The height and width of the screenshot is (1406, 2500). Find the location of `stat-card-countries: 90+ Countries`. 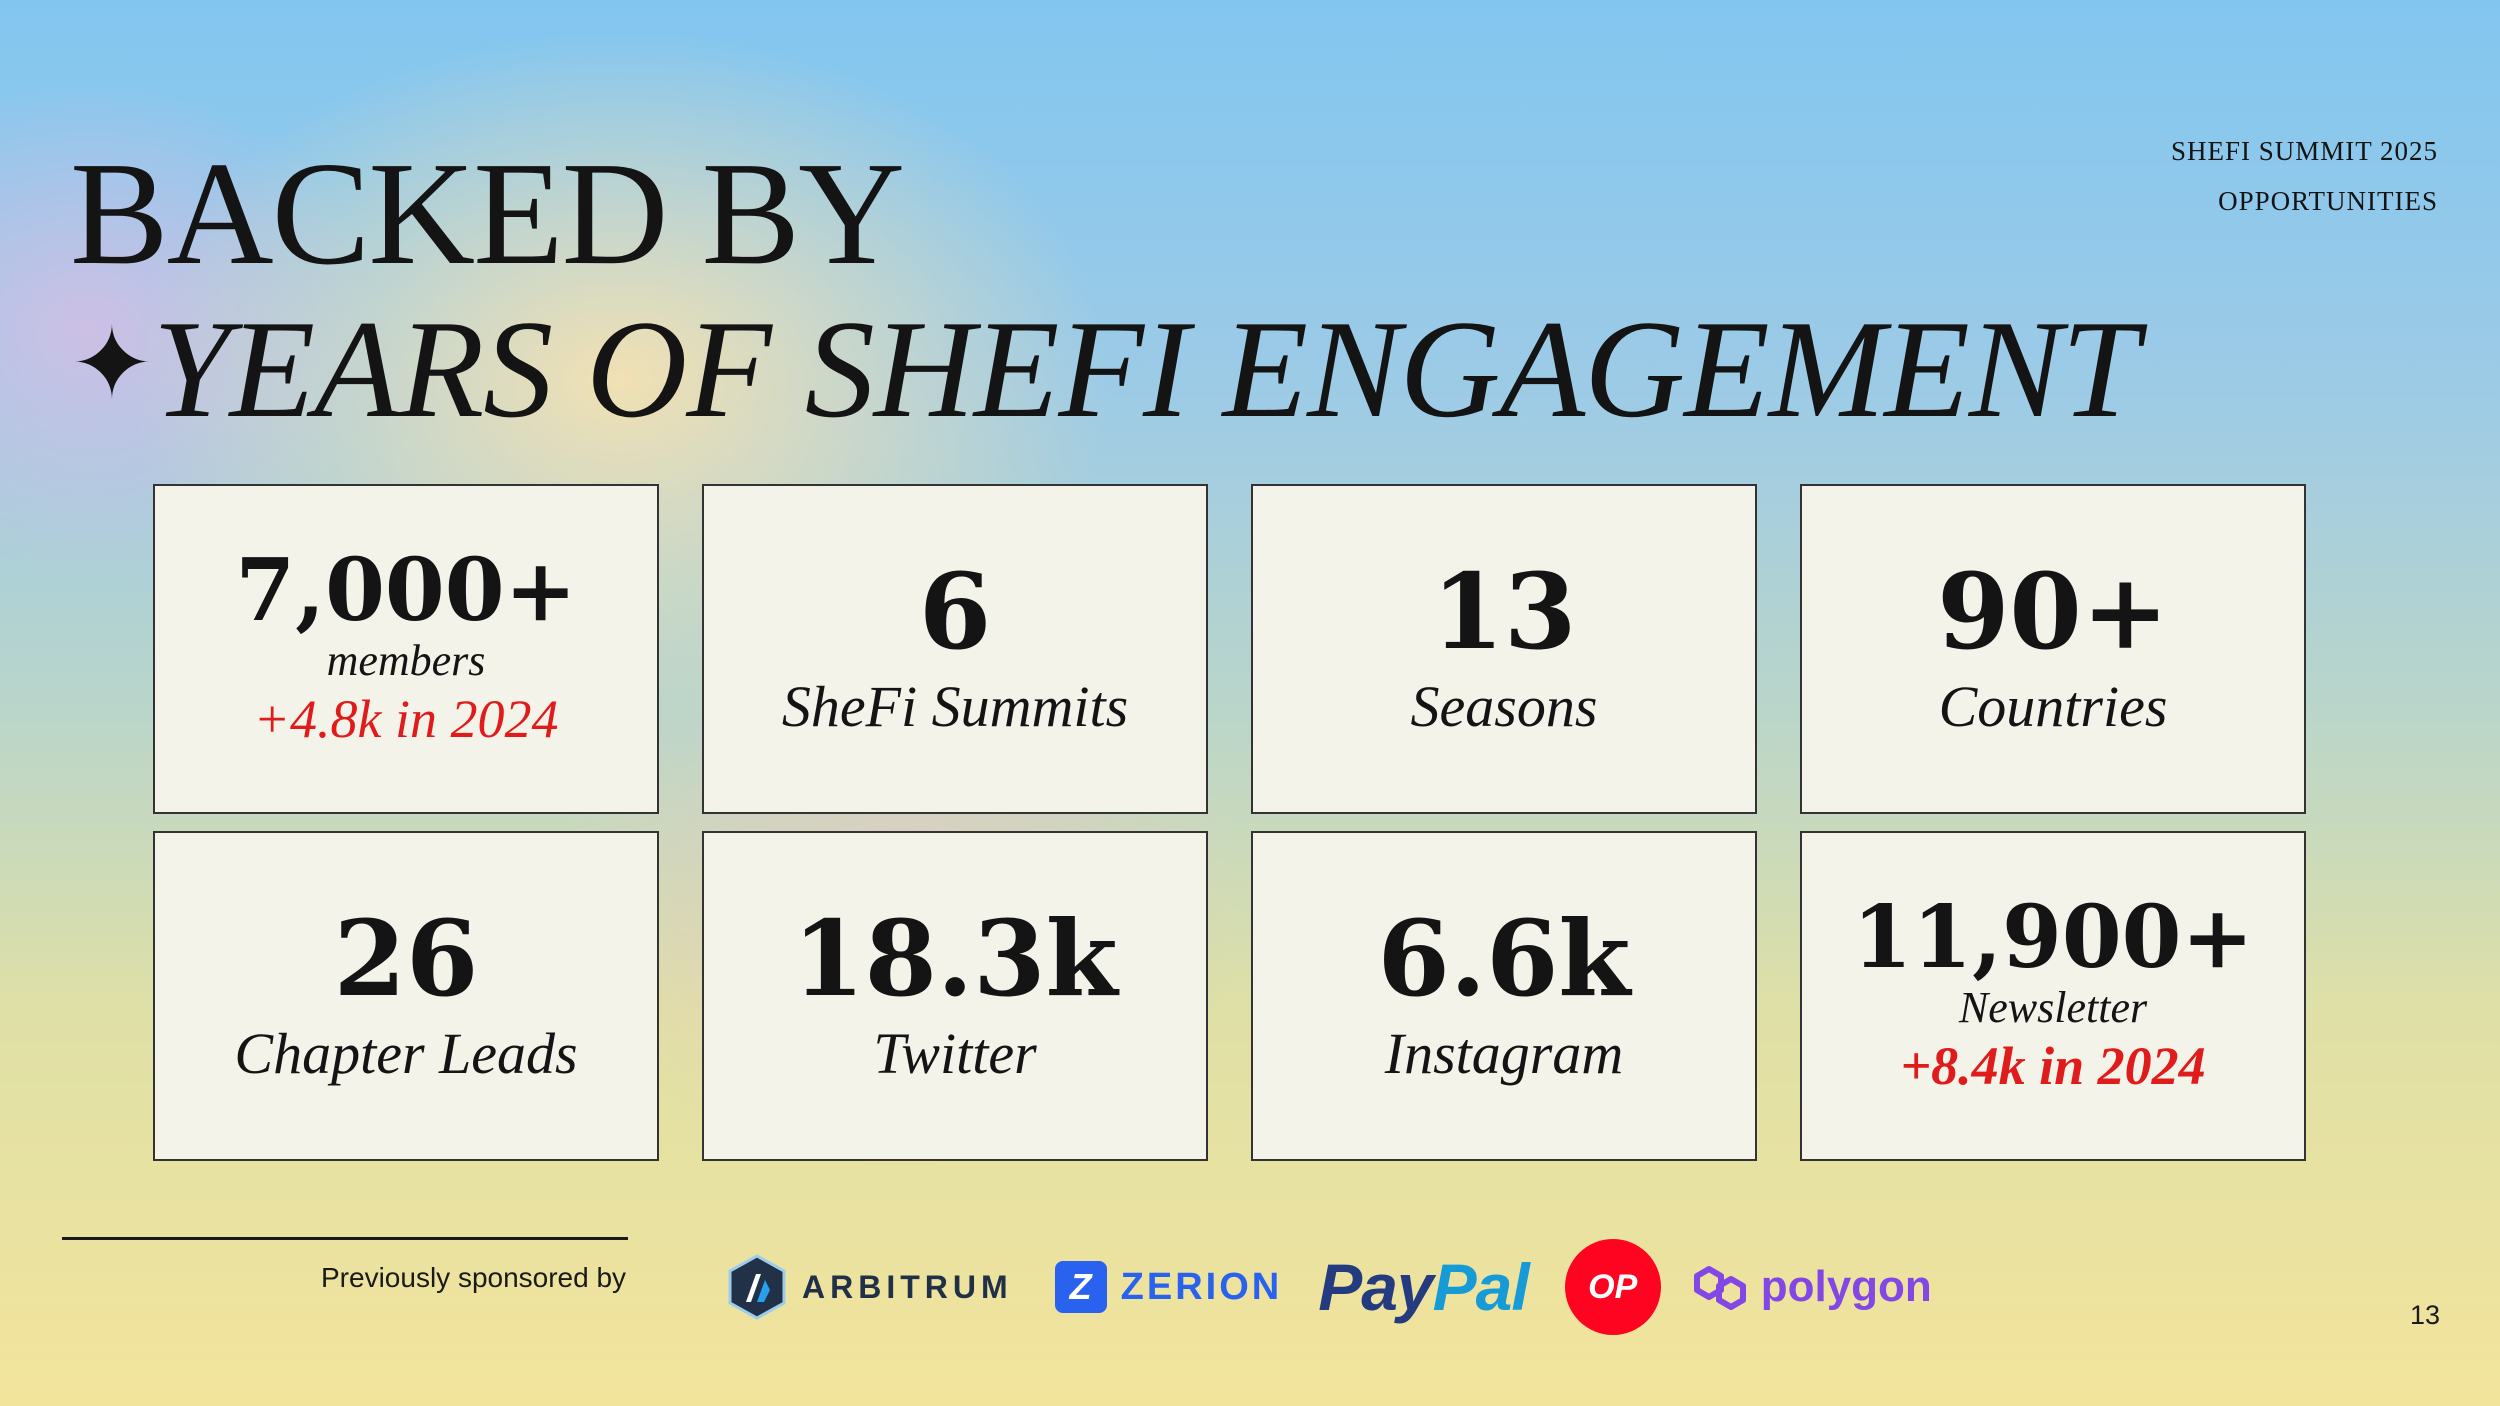

stat-card-countries: 90+ Countries is located at coordinates (2053, 649).